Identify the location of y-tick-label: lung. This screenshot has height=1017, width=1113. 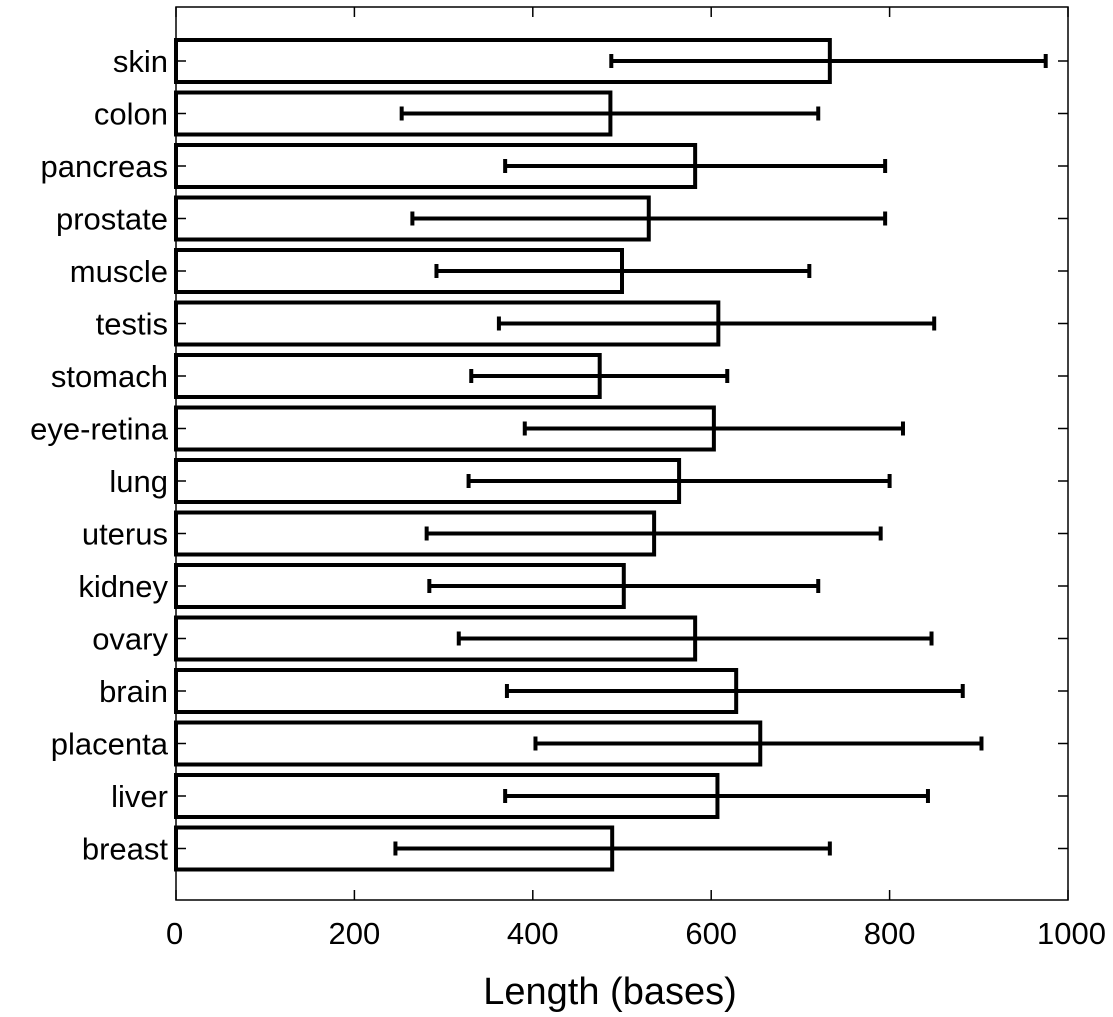
(138, 481).